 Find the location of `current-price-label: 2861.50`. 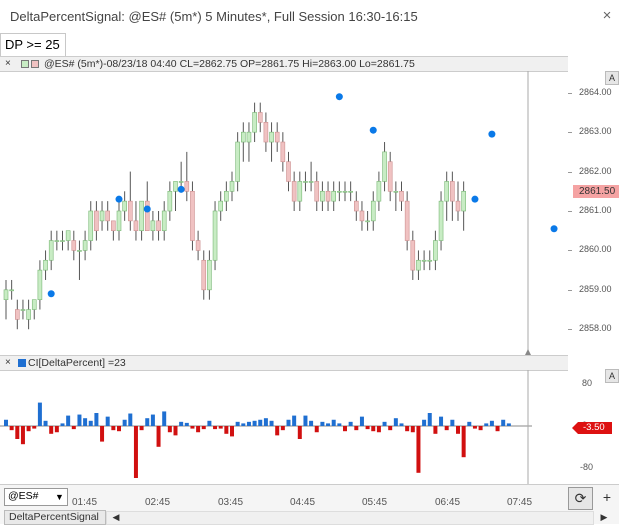

current-price-label: 2861.50 is located at coordinates (597, 192).